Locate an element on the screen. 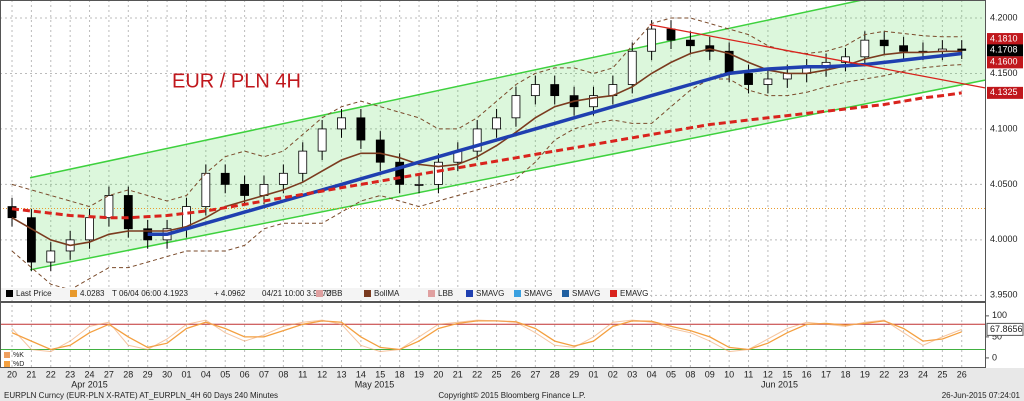 The height and width of the screenshot is (401, 1024). stoch-tick-label: 100 is located at coordinates (999, 315).